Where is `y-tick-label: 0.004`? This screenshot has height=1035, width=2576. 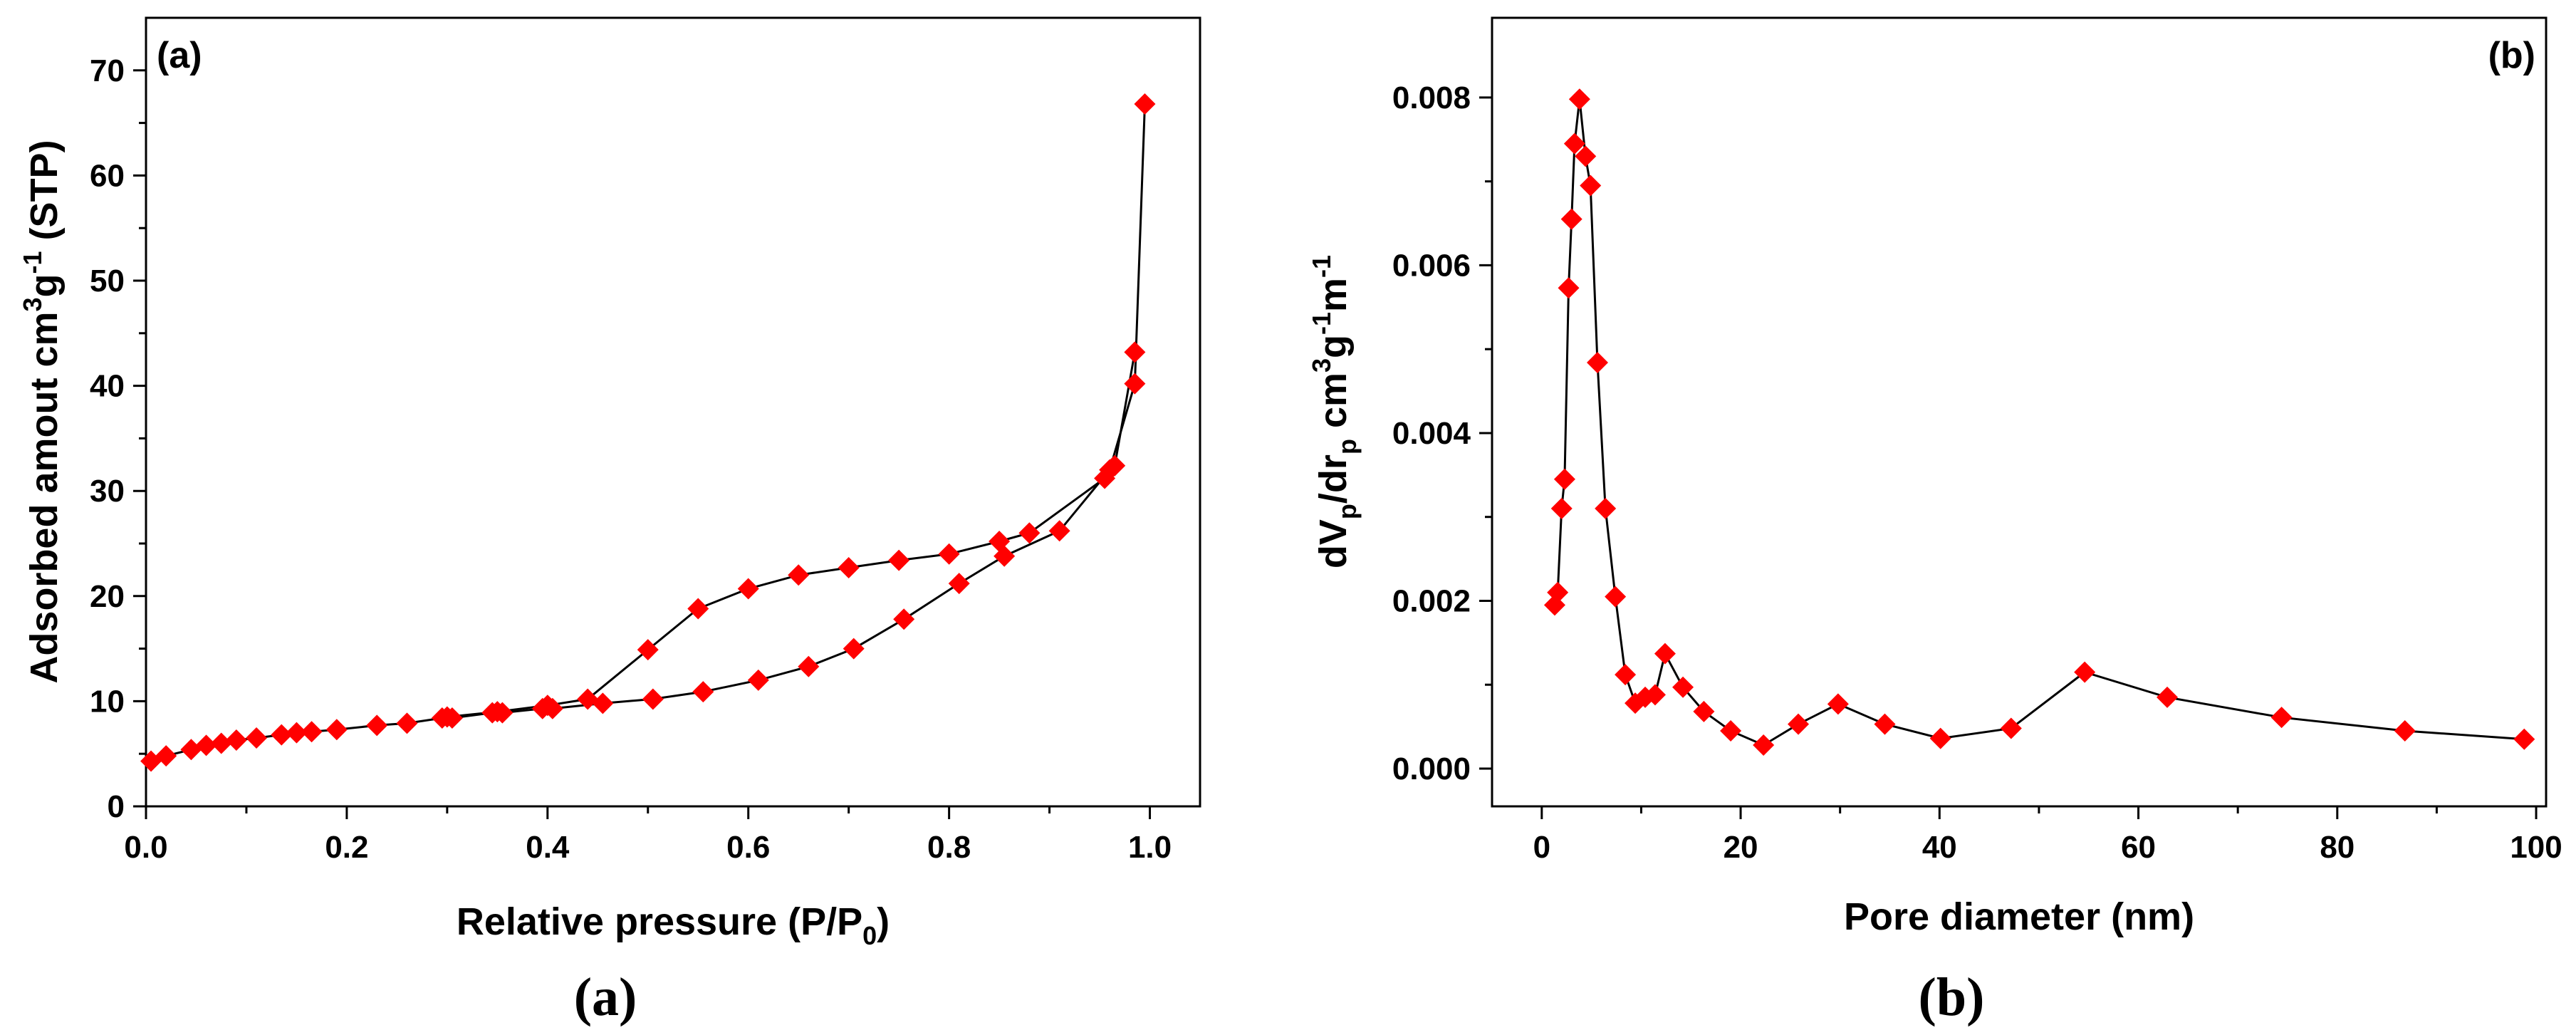
y-tick-label: 0.004 is located at coordinates (1431, 433).